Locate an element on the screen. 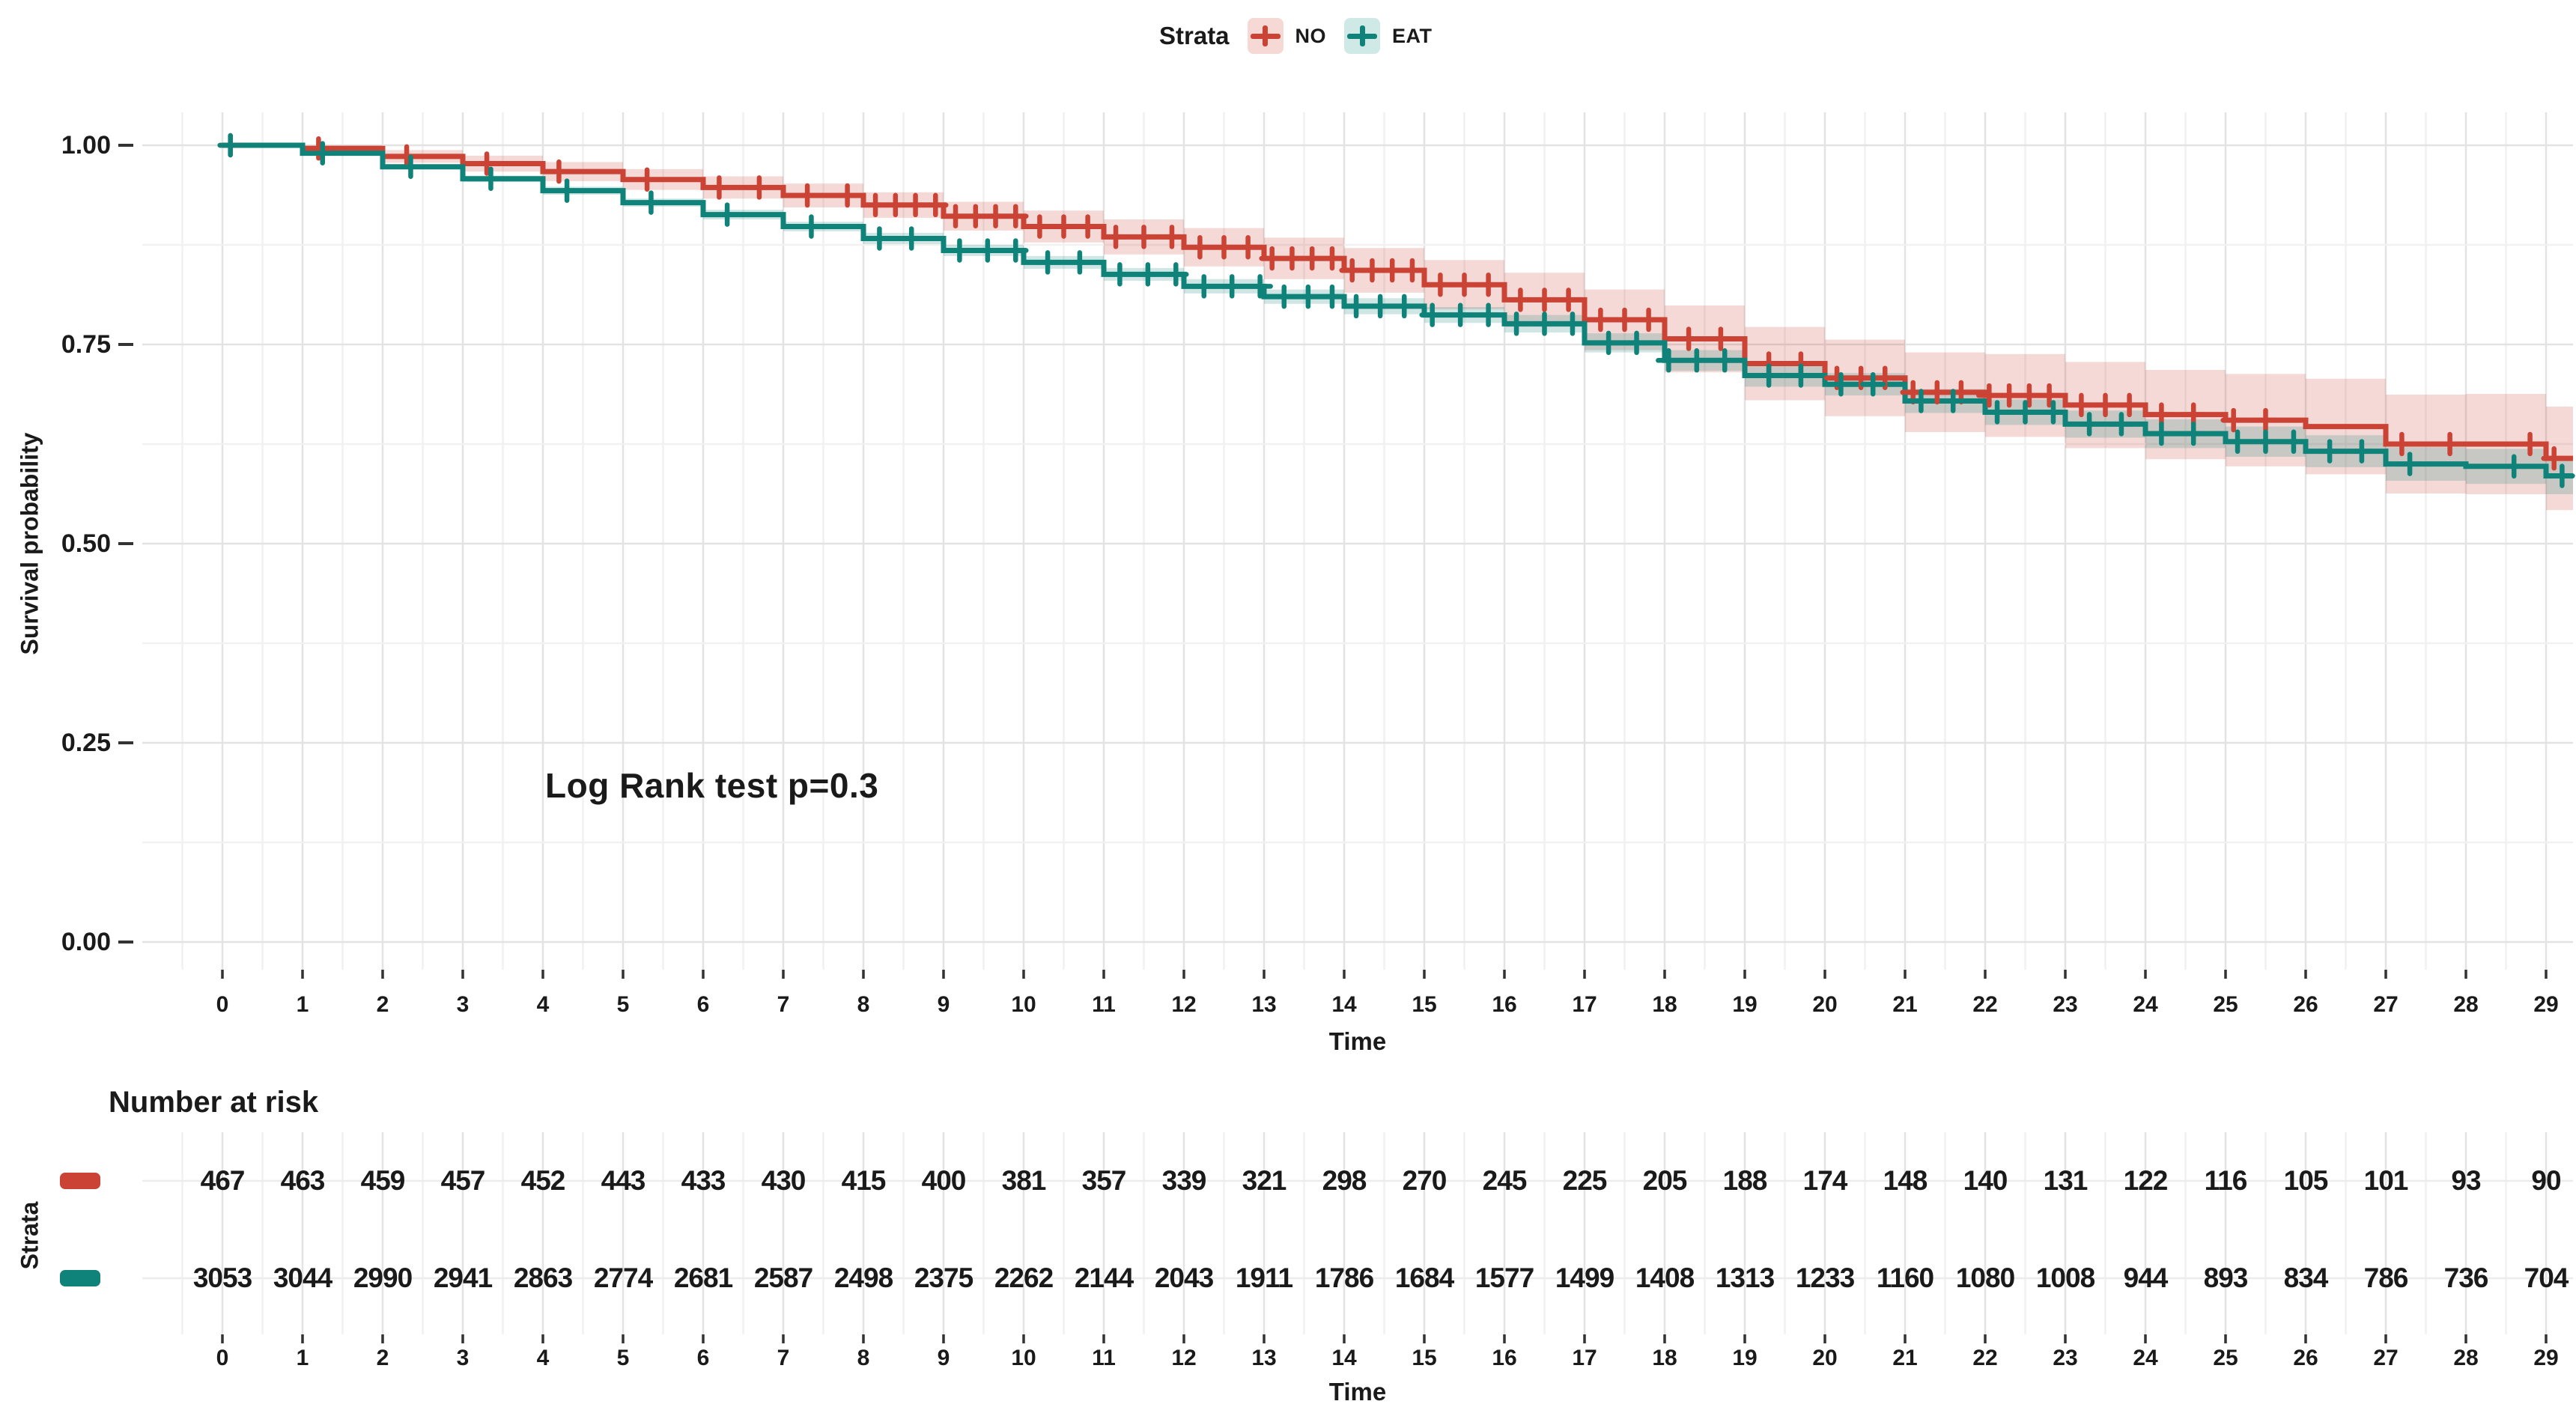 This screenshot has width=2576, height=1419. risk-key-eat is located at coordinates (80, 1278).